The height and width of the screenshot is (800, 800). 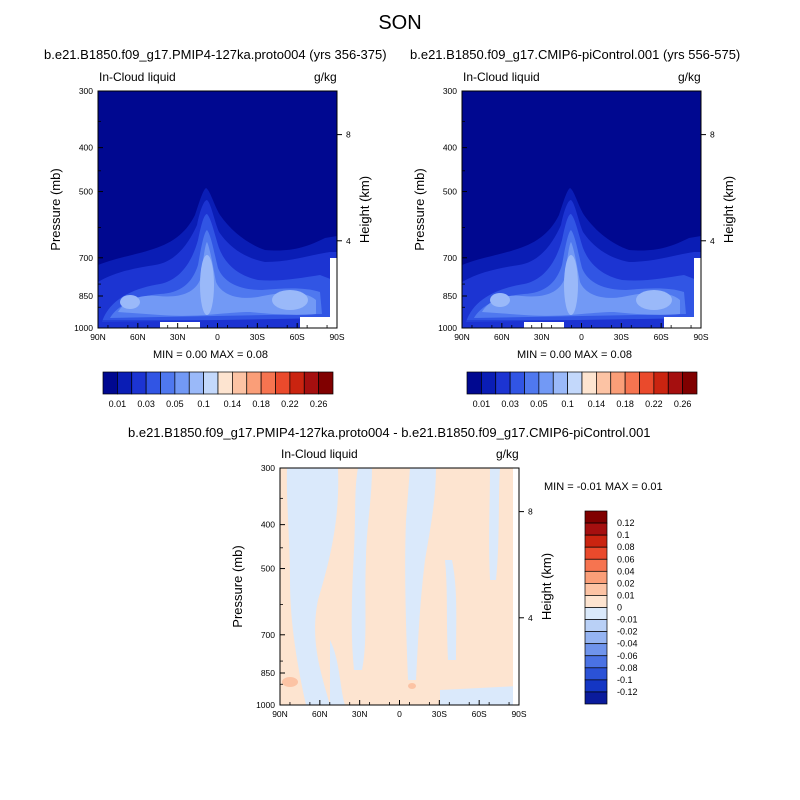 What do you see at coordinates (86, 258) in the screenshot?
I see `panel1-ytick-label: 700` at bounding box center [86, 258].